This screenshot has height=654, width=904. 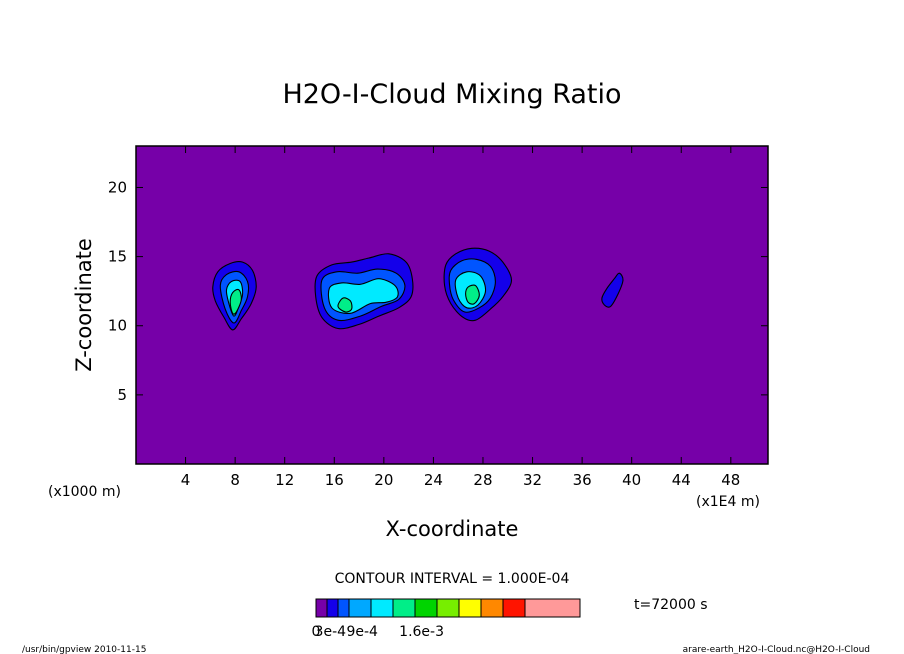 I want to click on x-tick-label: 36, so click(x=582, y=480).